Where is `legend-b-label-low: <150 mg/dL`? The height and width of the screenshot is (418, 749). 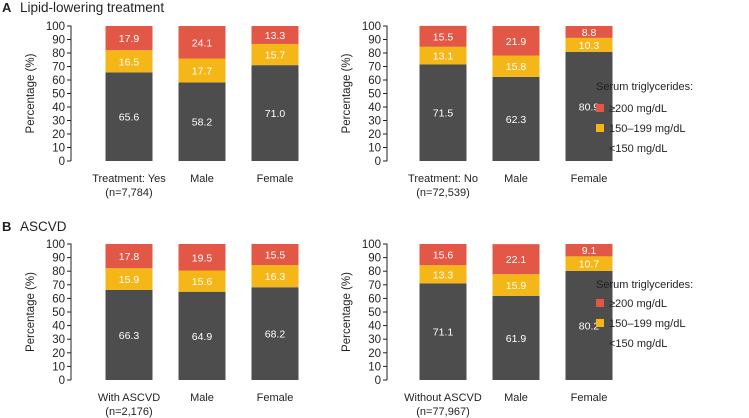
legend-b-label-low: <150 mg/dL is located at coordinates (638, 344).